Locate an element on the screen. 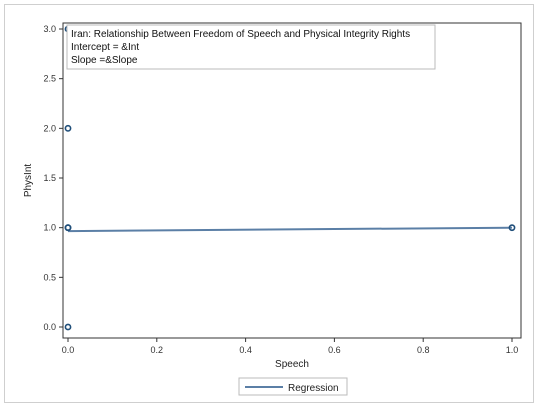  y-tick-label: 1.0 is located at coordinates (49, 228).